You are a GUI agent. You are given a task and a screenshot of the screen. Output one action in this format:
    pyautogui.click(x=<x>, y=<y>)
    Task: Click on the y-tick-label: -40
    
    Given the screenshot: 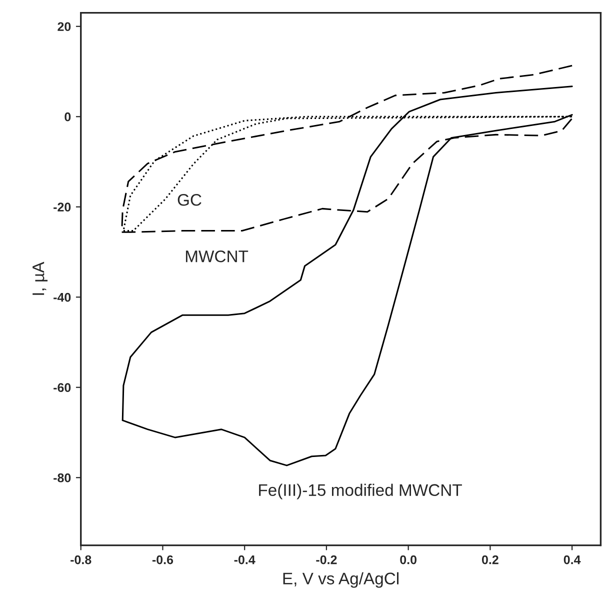 What is the action you would take?
    pyautogui.click(x=62, y=297)
    